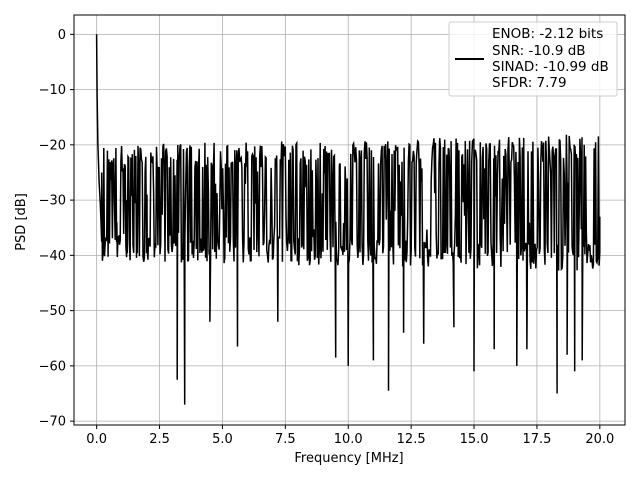 This screenshot has width=640, height=480. What do you see at coordinates (159, 439) in the screenshot?
I see `x-tick-label: 2.5` at bounding box center [159, 439].